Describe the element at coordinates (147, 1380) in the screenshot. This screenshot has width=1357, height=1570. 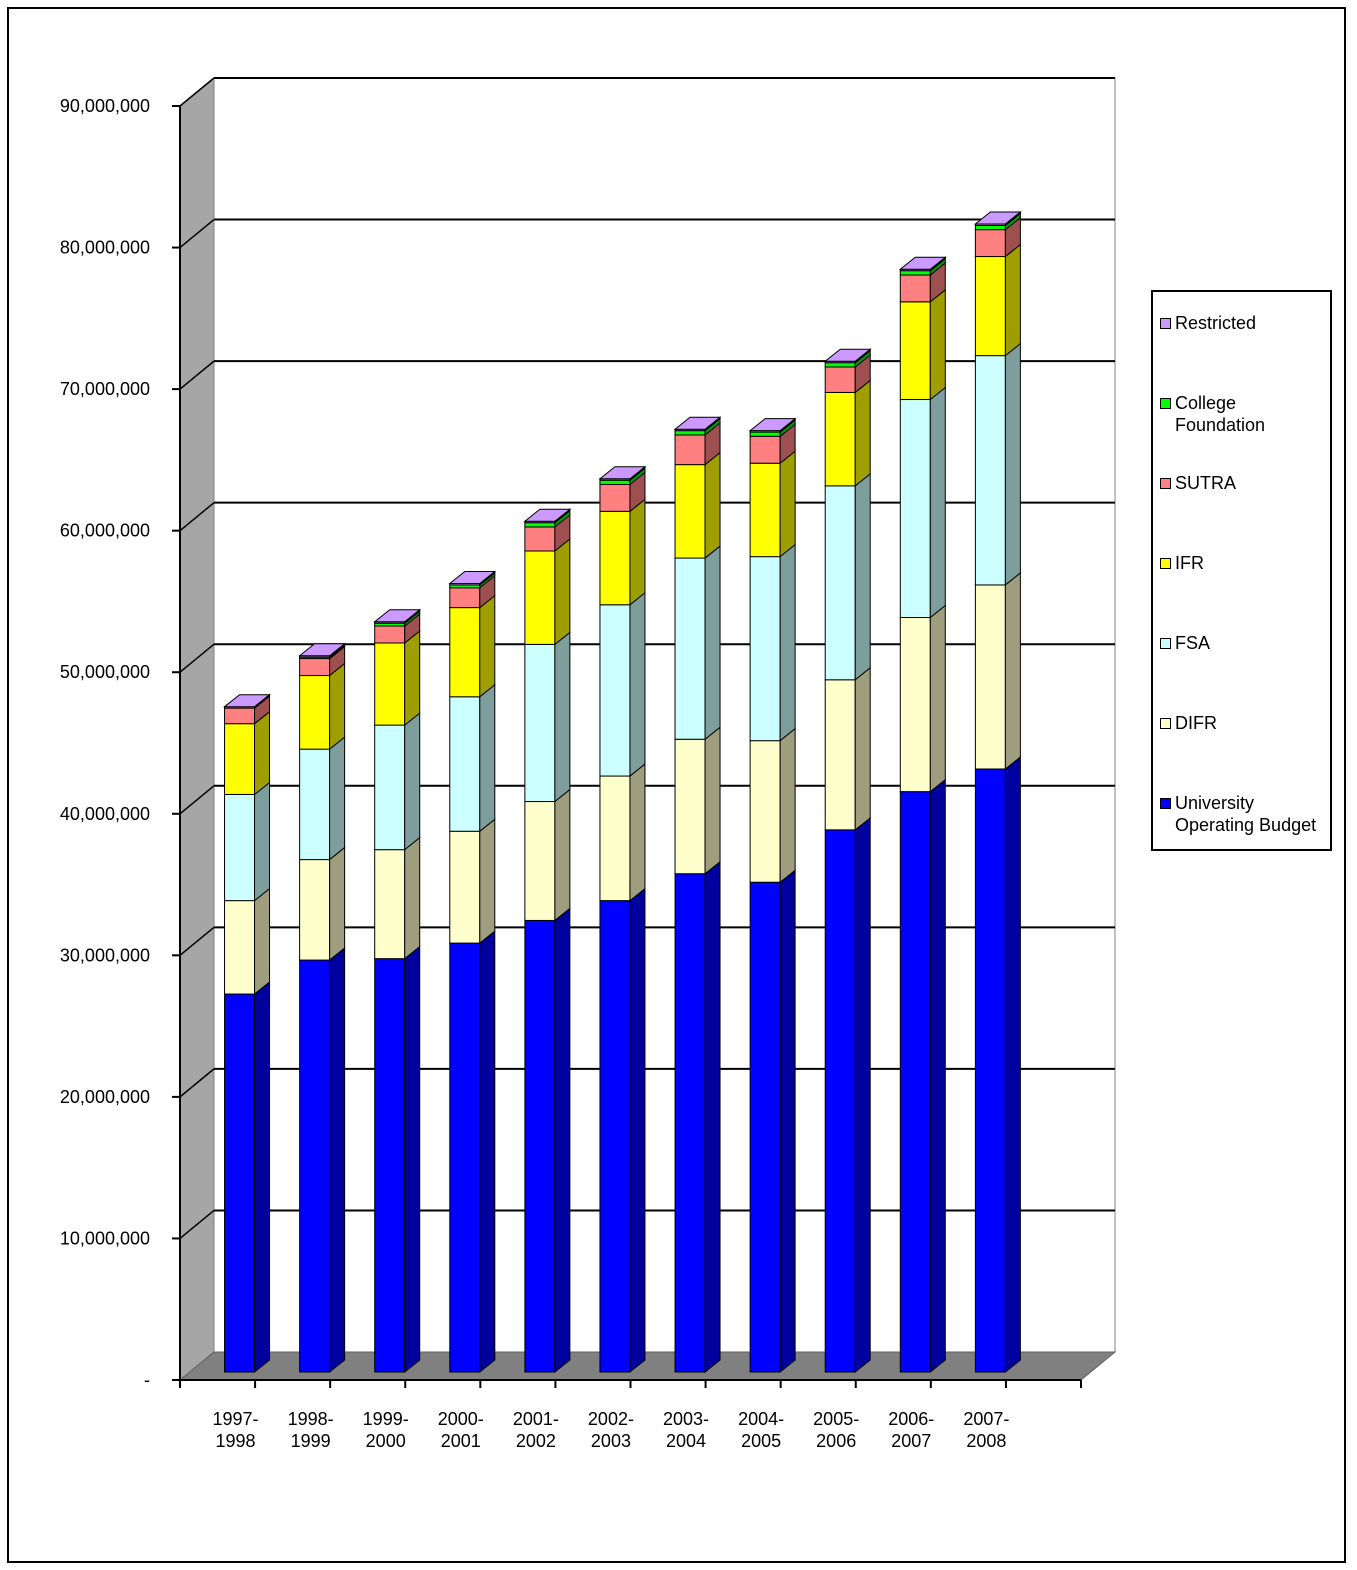
I see `y-tick-label: -` at that location.